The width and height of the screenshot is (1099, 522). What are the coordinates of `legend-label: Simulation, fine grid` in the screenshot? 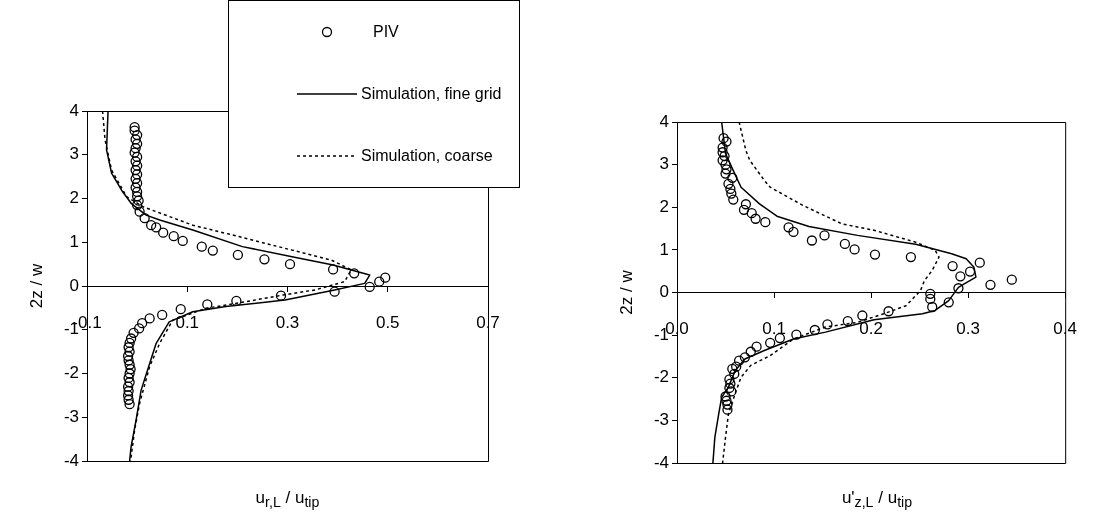 It's located at (431, 94).